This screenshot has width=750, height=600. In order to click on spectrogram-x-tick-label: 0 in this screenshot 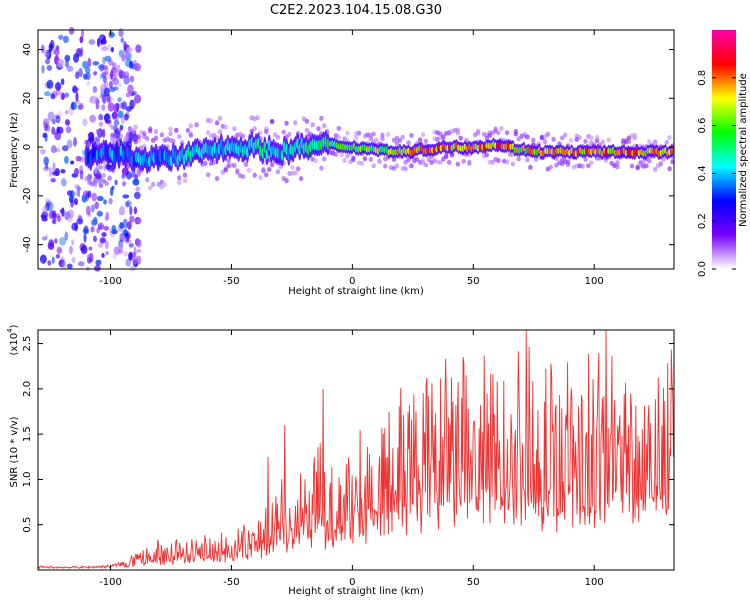, I will do `click(352, 281)`.